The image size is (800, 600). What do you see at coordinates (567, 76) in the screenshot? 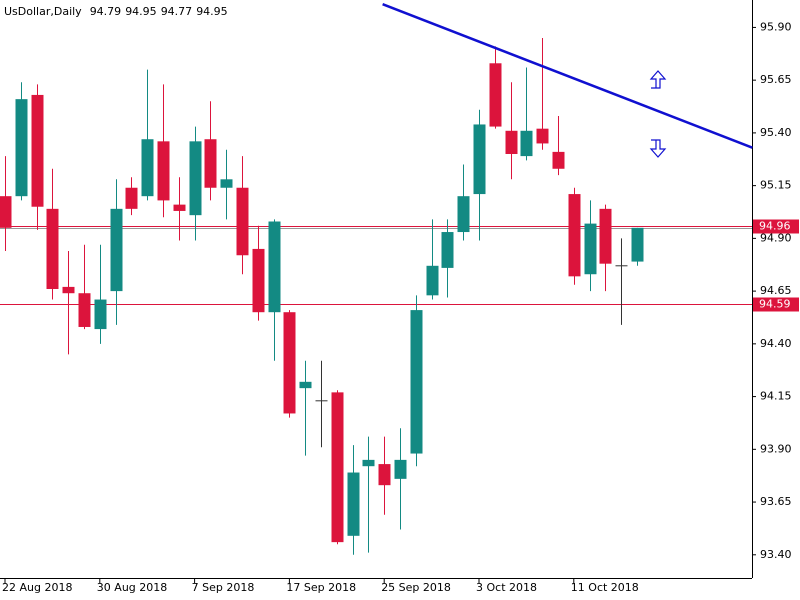
I see `trend-line` at bounding box center [567, 76].